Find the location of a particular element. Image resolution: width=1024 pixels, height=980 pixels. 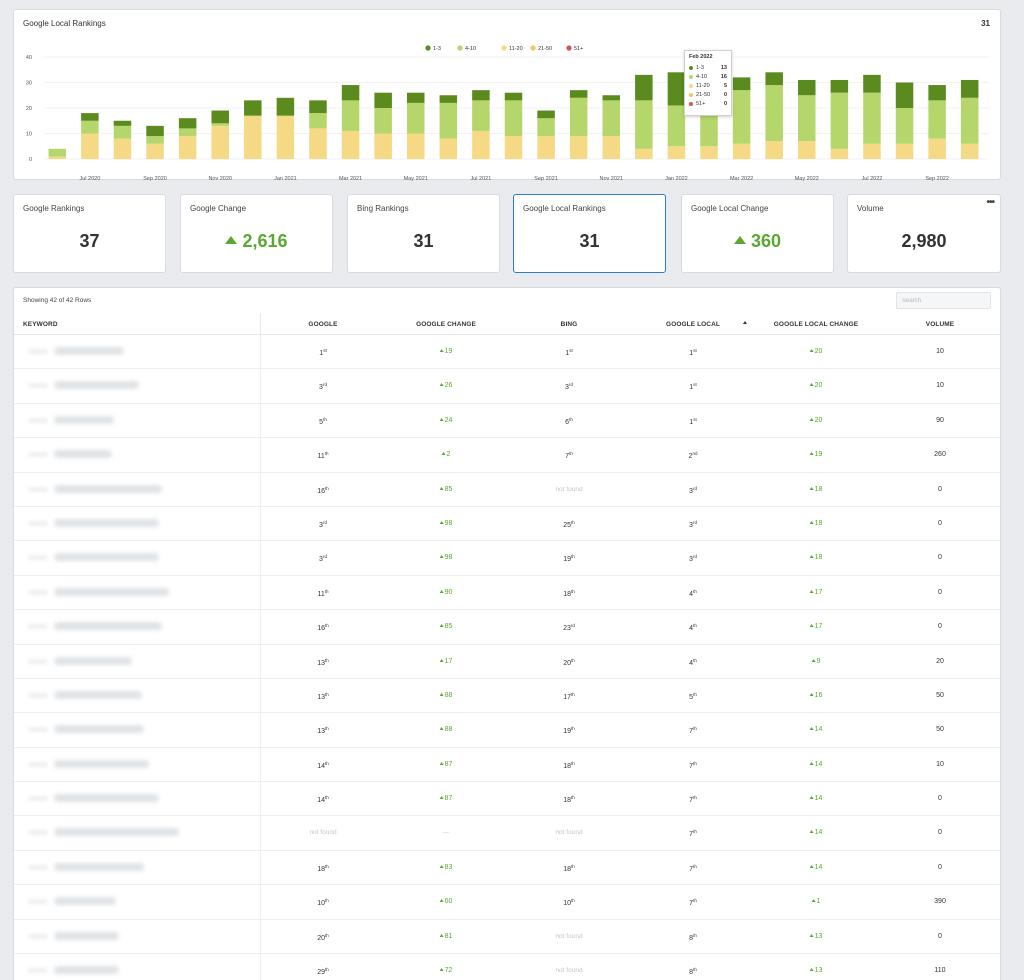

legend-item-11-20: 11-20 is located at coordinates (512, 48).